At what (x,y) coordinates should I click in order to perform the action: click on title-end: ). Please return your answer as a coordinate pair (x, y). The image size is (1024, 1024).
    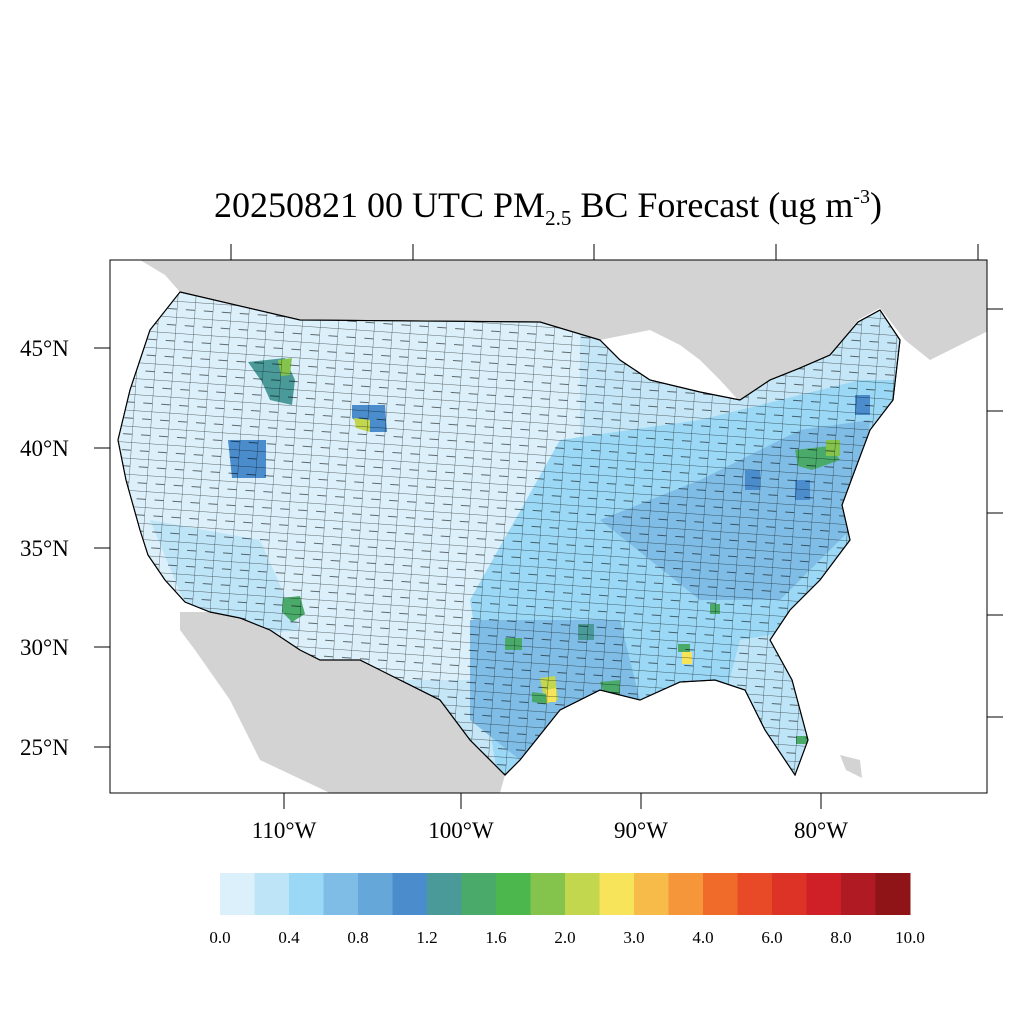
    Looking at the image, I should click on (875, 205).